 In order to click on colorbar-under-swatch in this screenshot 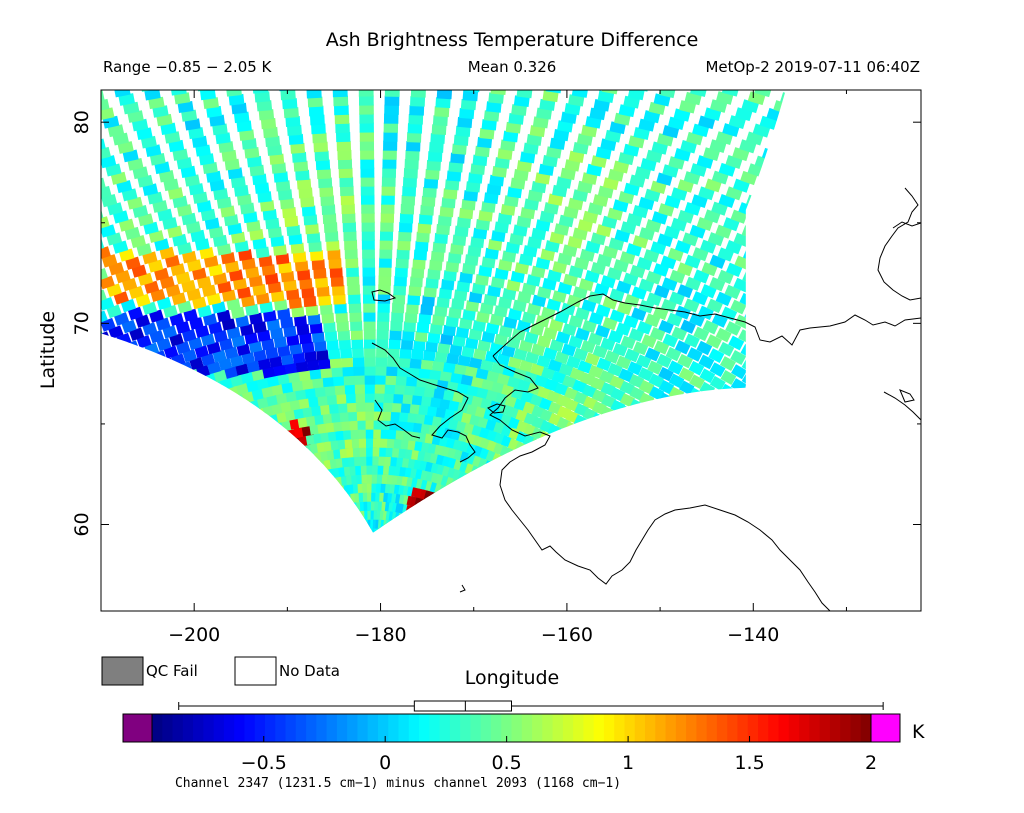, I will do `click(137, 728)`.